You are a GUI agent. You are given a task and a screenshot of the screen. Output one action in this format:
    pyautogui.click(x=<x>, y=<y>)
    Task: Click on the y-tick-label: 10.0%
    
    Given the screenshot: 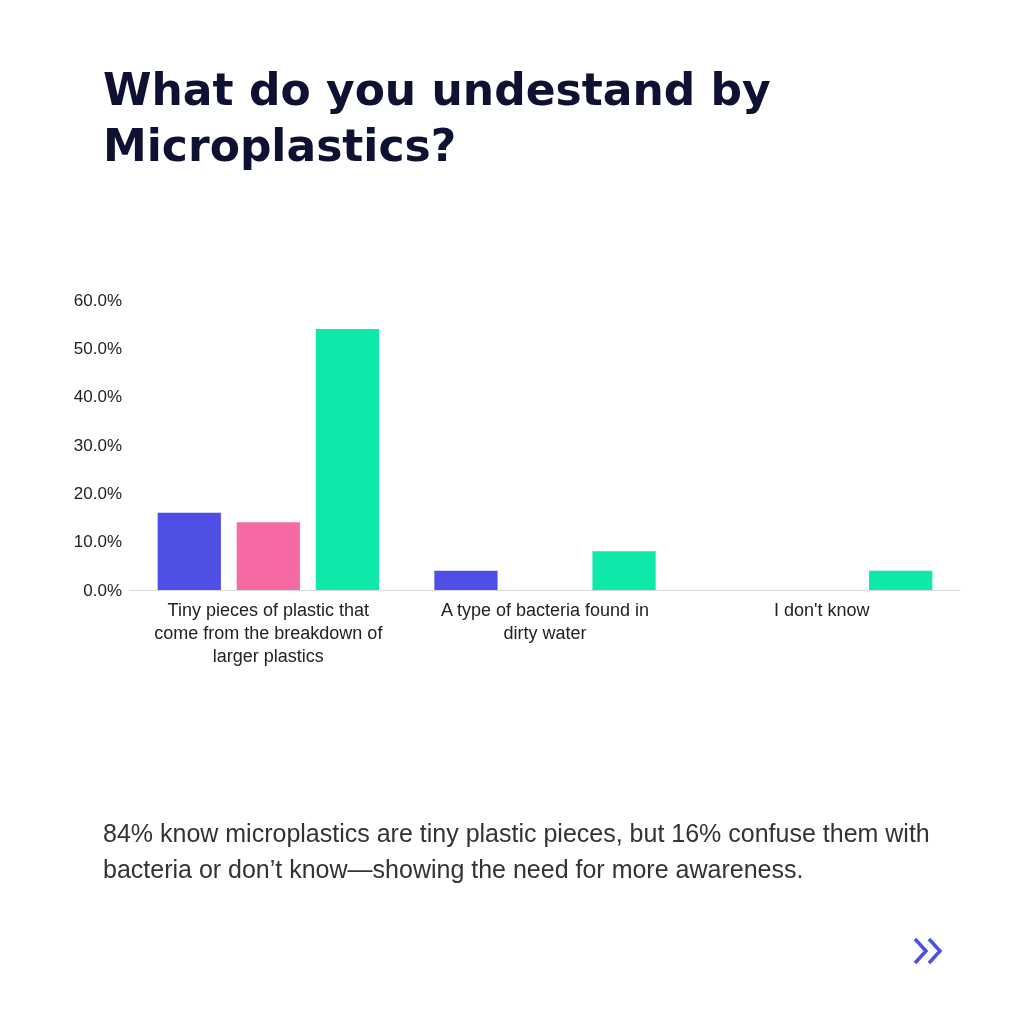 What is the action you would take?
    pyautogui.click(x=97, y=542)
    